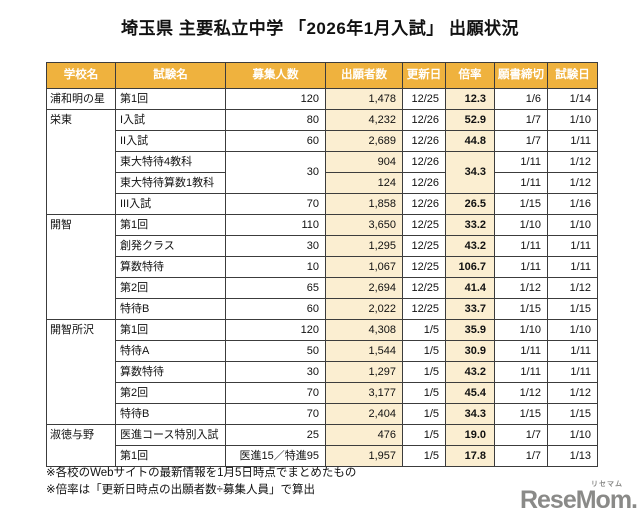  What do you see at coordinates (607, 484) in the screenshot?
I see `logo-ruby-text: リセマム` at bounding box center [607, 484].